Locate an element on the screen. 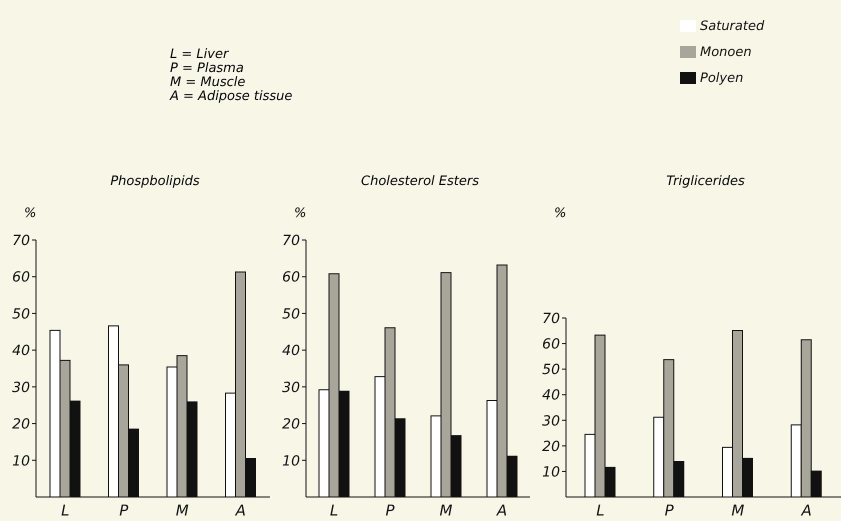 The height and width of the screenshot is (521, 841). chart-title: Triglicerides is located at coordinates (705, 181).